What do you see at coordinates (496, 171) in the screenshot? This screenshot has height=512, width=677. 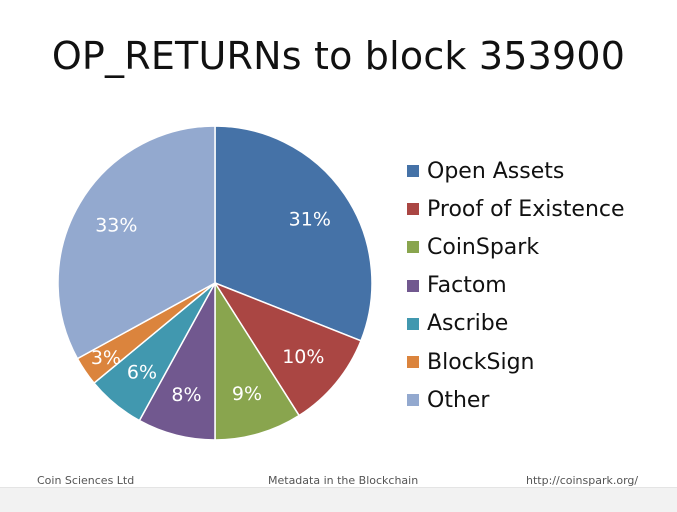 I see `legend-label: Open Assets` at bounding box center [496, 171].